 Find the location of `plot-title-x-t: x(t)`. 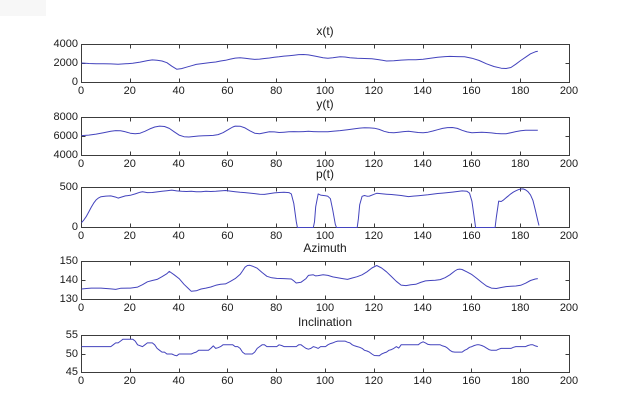

plot-title-x-t: x(t) is located at coordinates (325, 31).